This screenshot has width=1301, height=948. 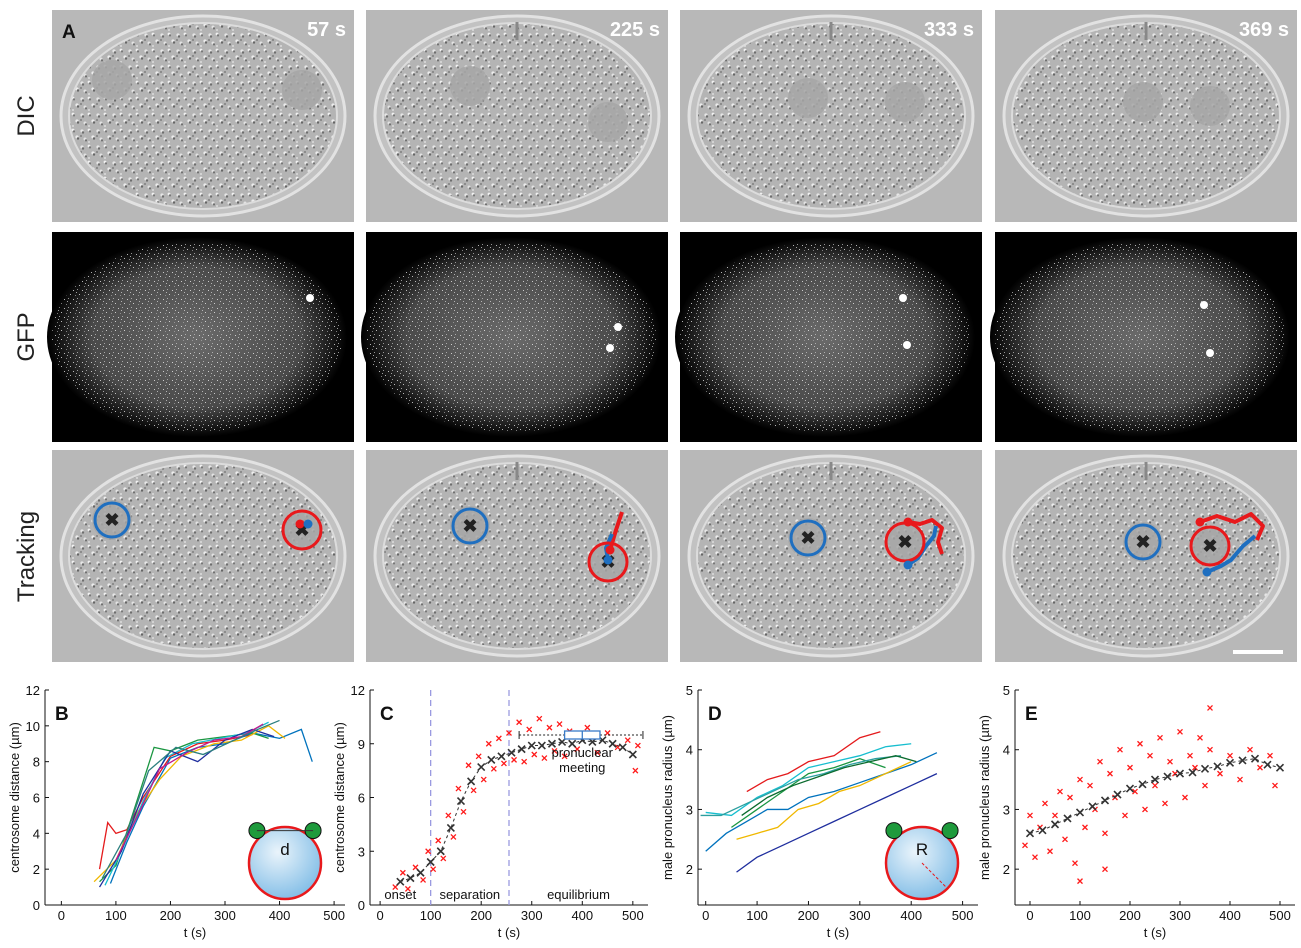 I want to click on inset-label: d, so click(x=284, y=849).